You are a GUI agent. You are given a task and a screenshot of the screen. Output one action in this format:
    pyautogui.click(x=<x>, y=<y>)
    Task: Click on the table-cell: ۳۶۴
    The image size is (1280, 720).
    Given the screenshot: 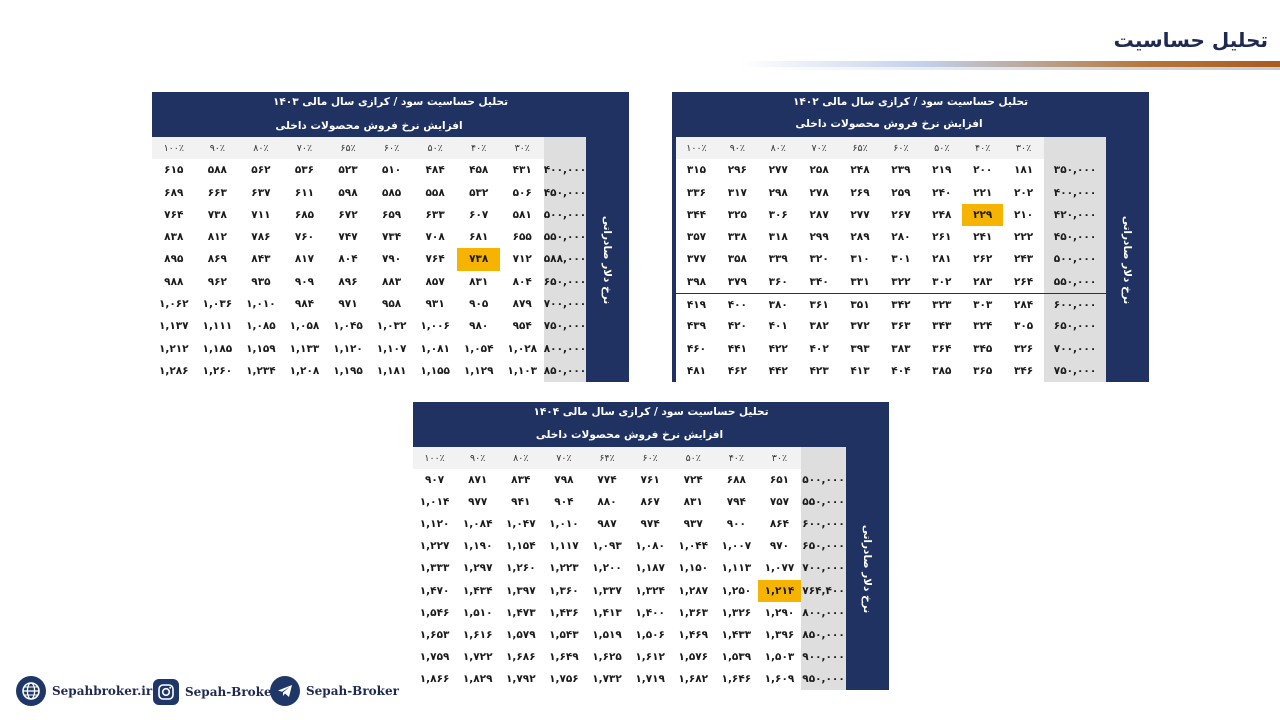 What is the action you would take?
    pyautogui.click(x=942, y=348)
    